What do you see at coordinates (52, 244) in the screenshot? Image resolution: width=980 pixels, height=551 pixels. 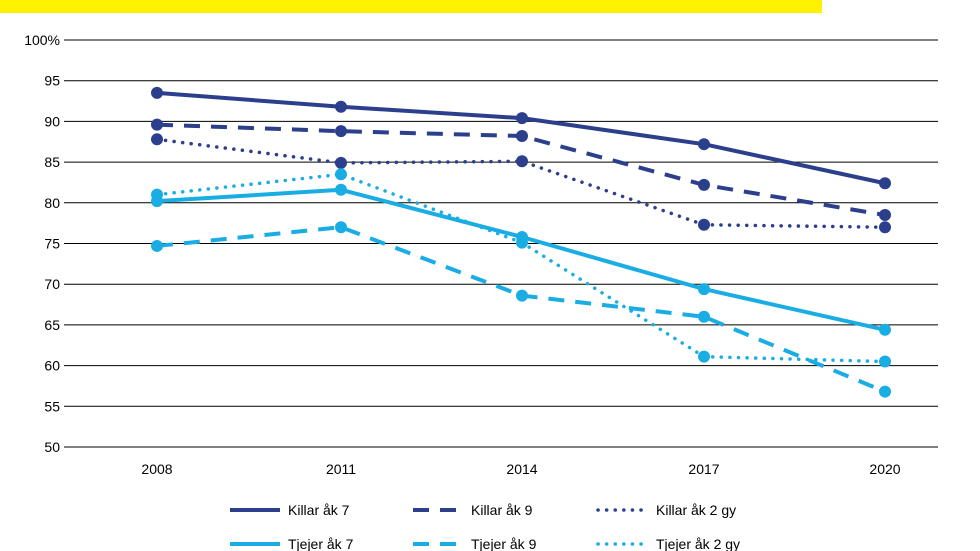 I see `y-tick-label: 75` at bounding box center [52, 244].